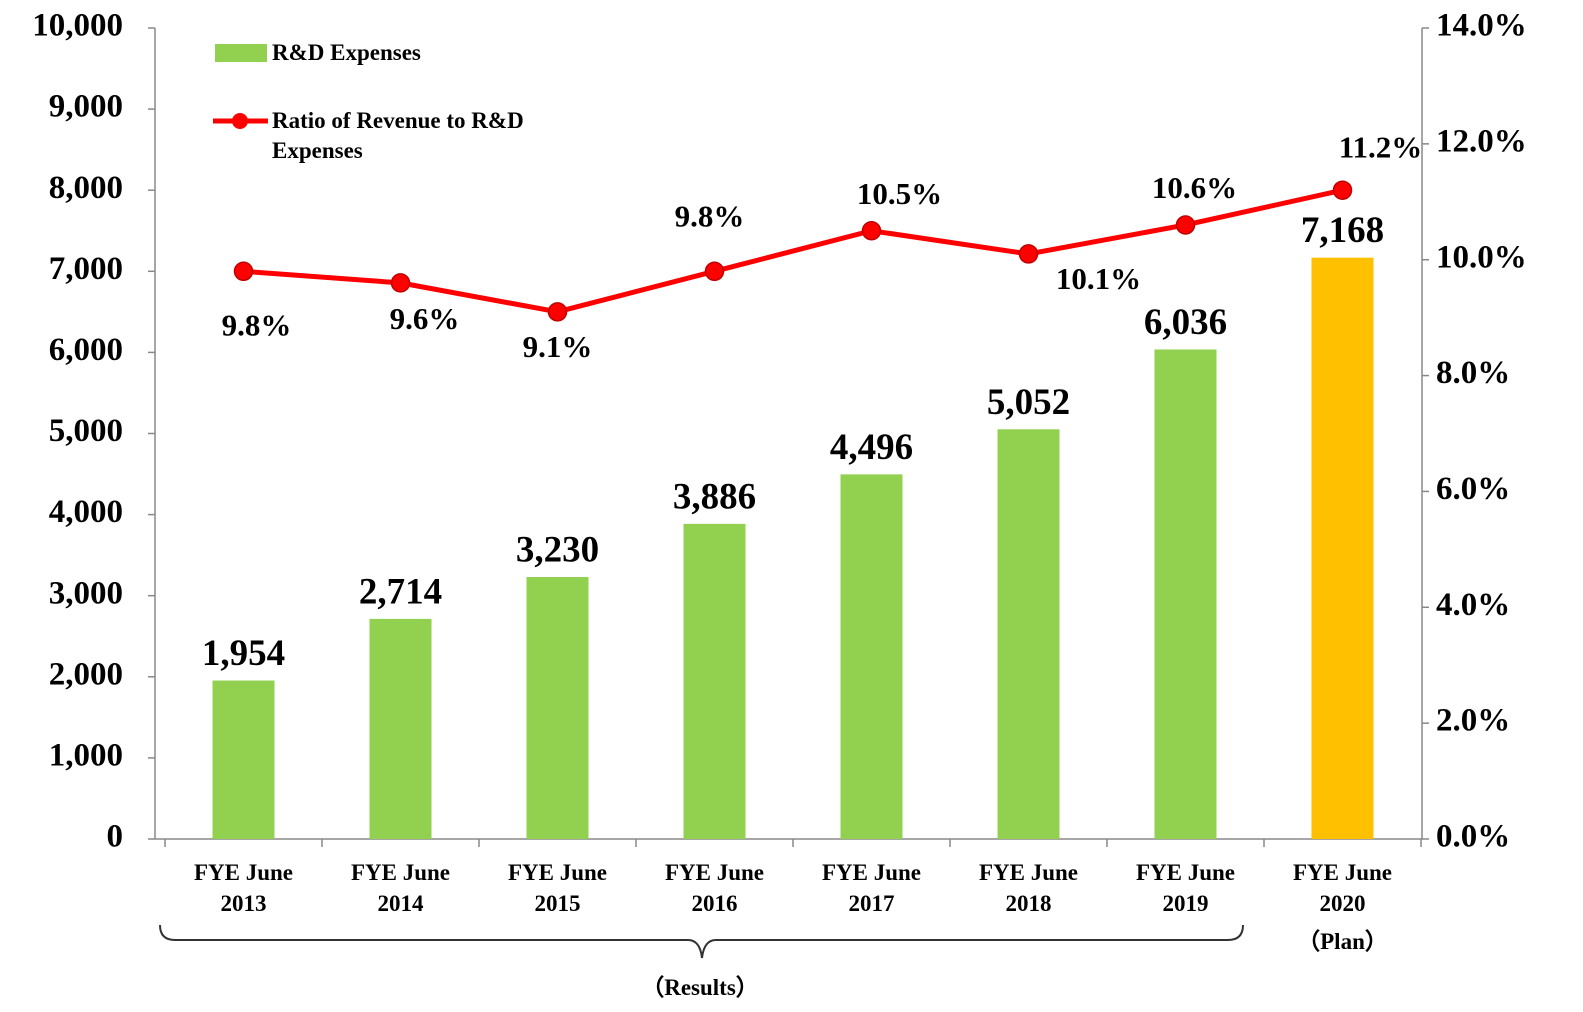 The width and height of the screenshot is (1583, 1012). What do you see at coordinates (86, 755) in the screenshot?
I see `y-tick-label: 1,000` at bounding box center [86, 755].